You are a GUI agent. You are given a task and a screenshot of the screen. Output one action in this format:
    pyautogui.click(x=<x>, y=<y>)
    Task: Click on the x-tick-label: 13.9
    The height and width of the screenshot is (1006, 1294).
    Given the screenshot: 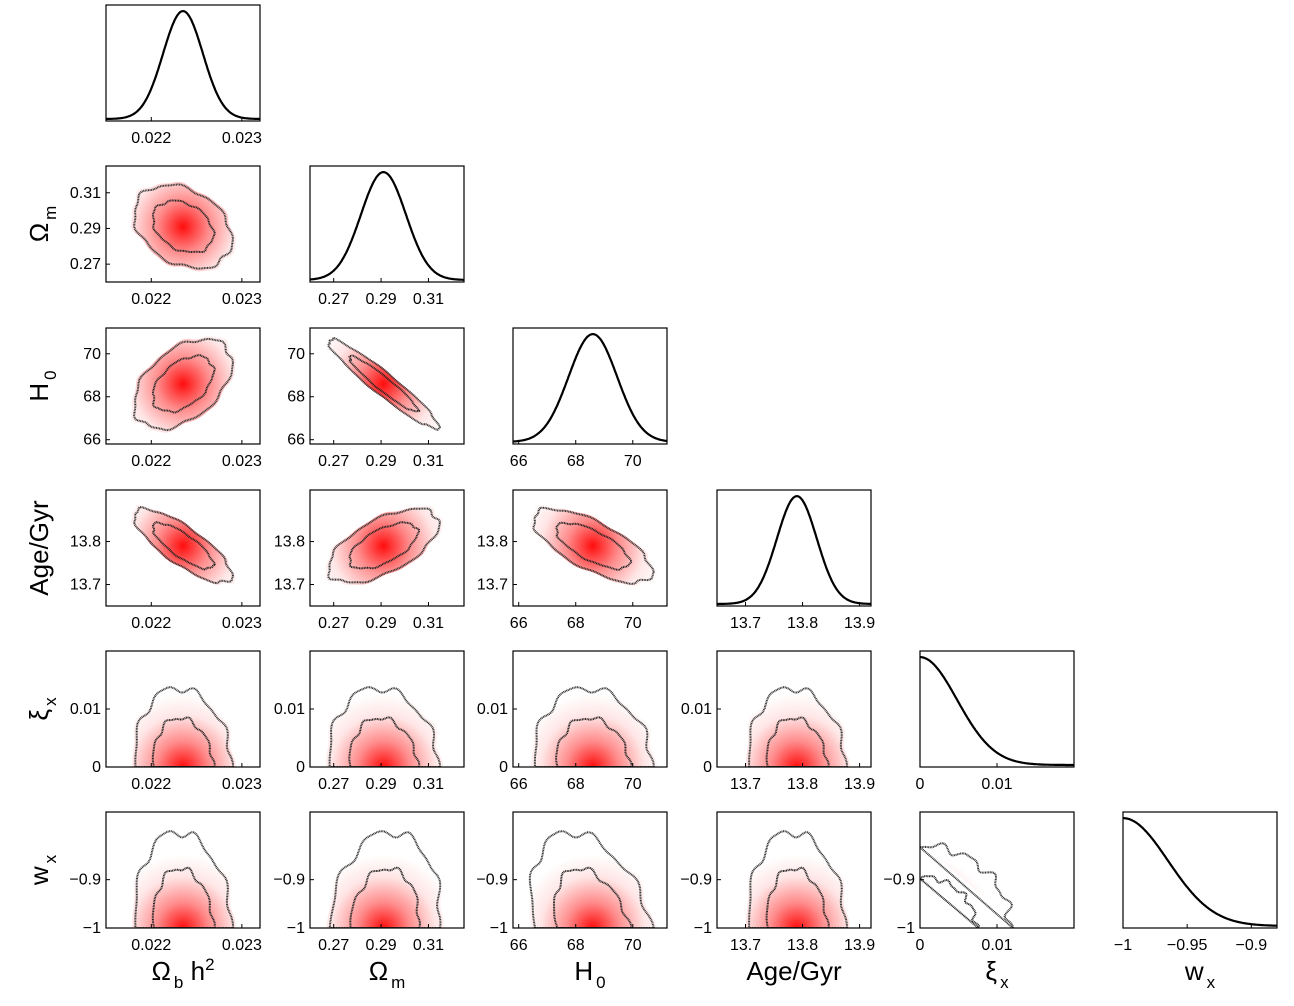 What is the action you would take?
    pyautogui.click(x=859, y=945)
    